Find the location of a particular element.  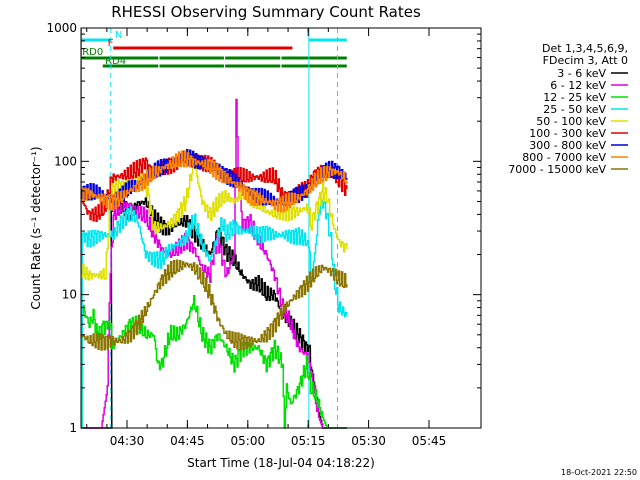

y-tick-label: 1 is located at coordinates (73, 428).